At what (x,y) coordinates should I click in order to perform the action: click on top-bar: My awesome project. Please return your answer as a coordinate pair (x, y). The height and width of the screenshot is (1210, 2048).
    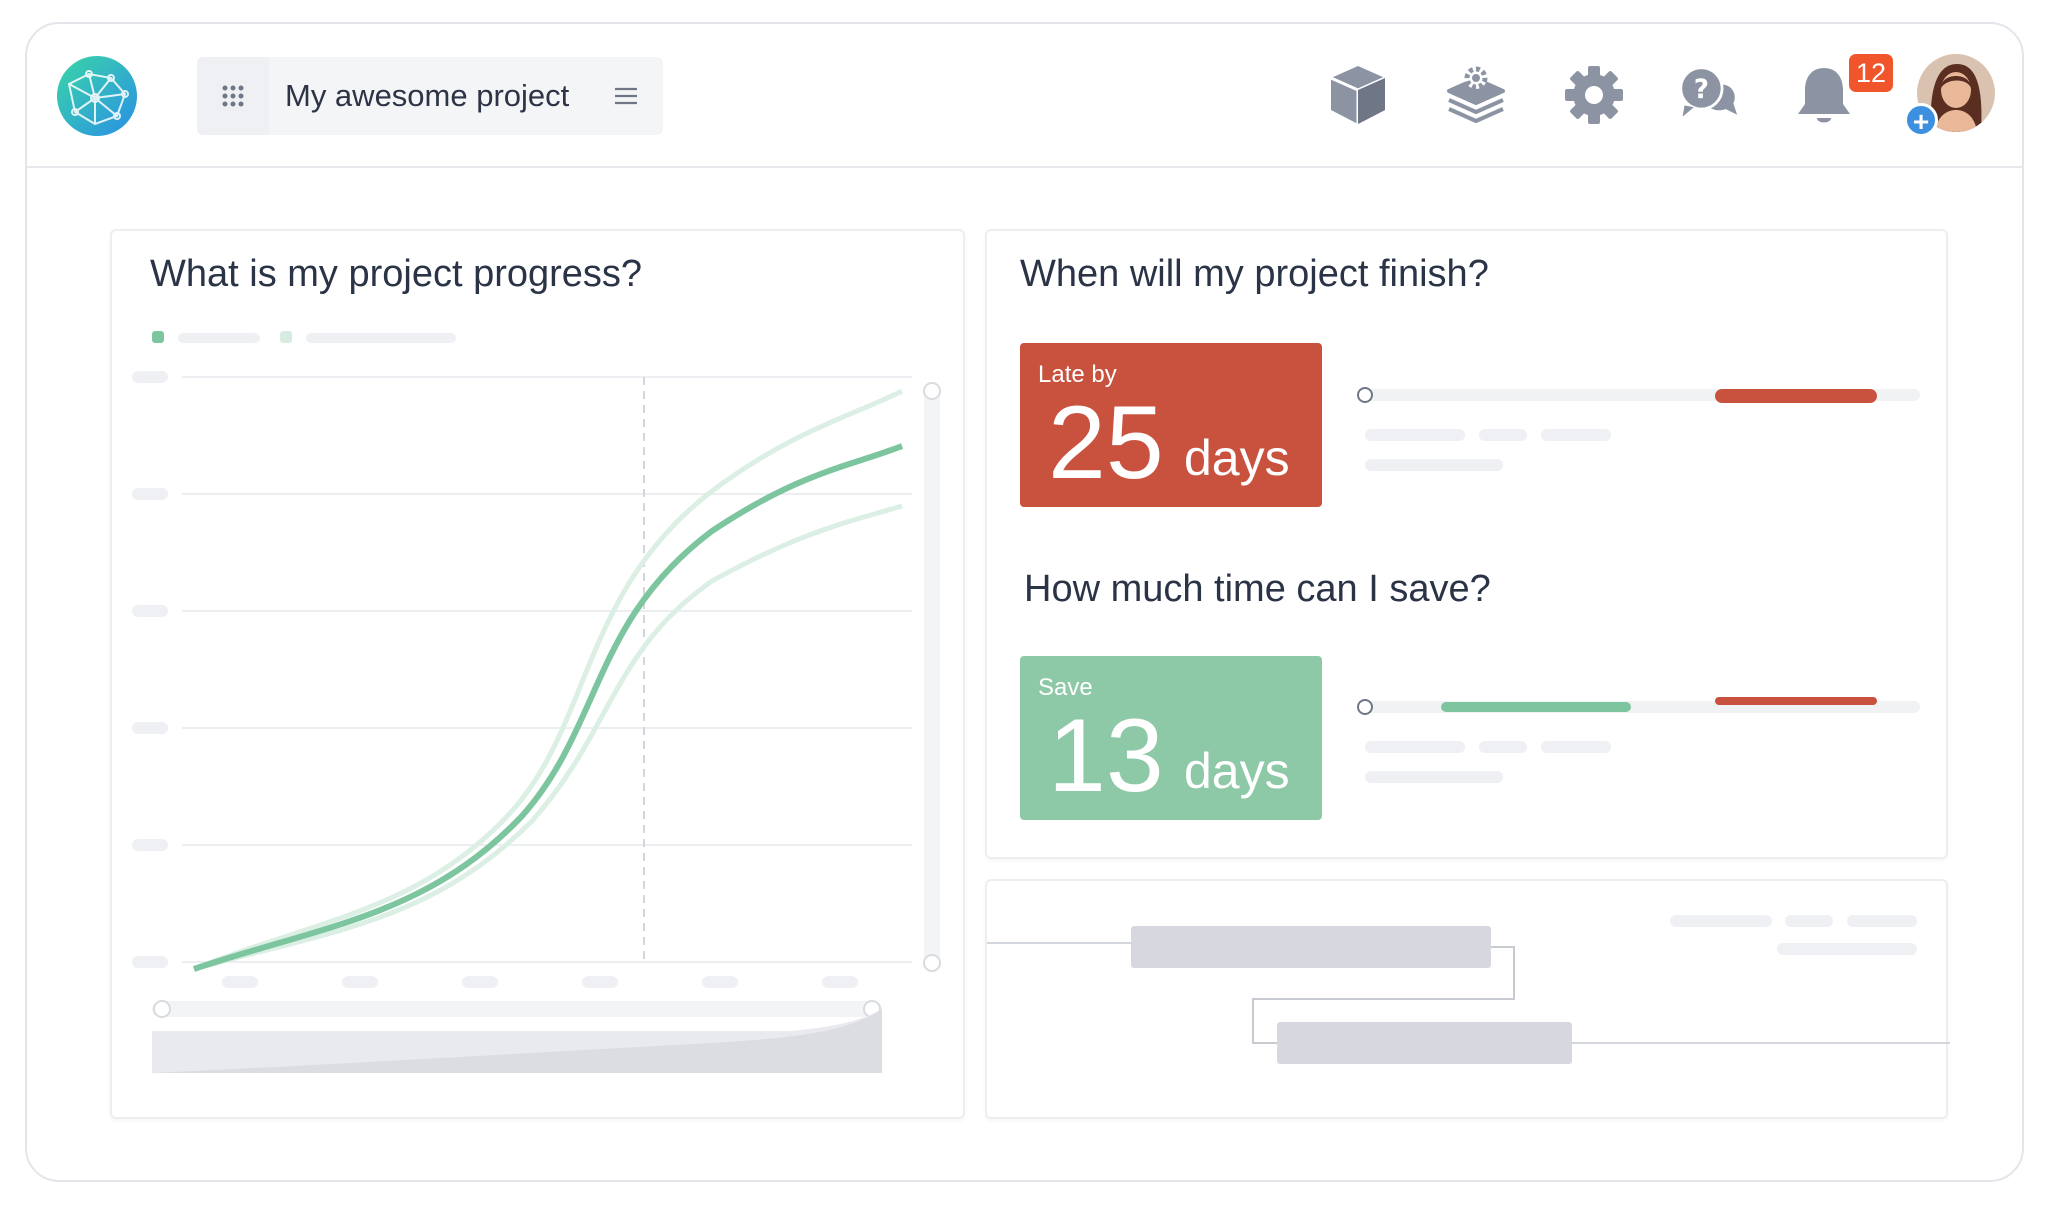
    Looking at the image, I should click on (1024, 96).